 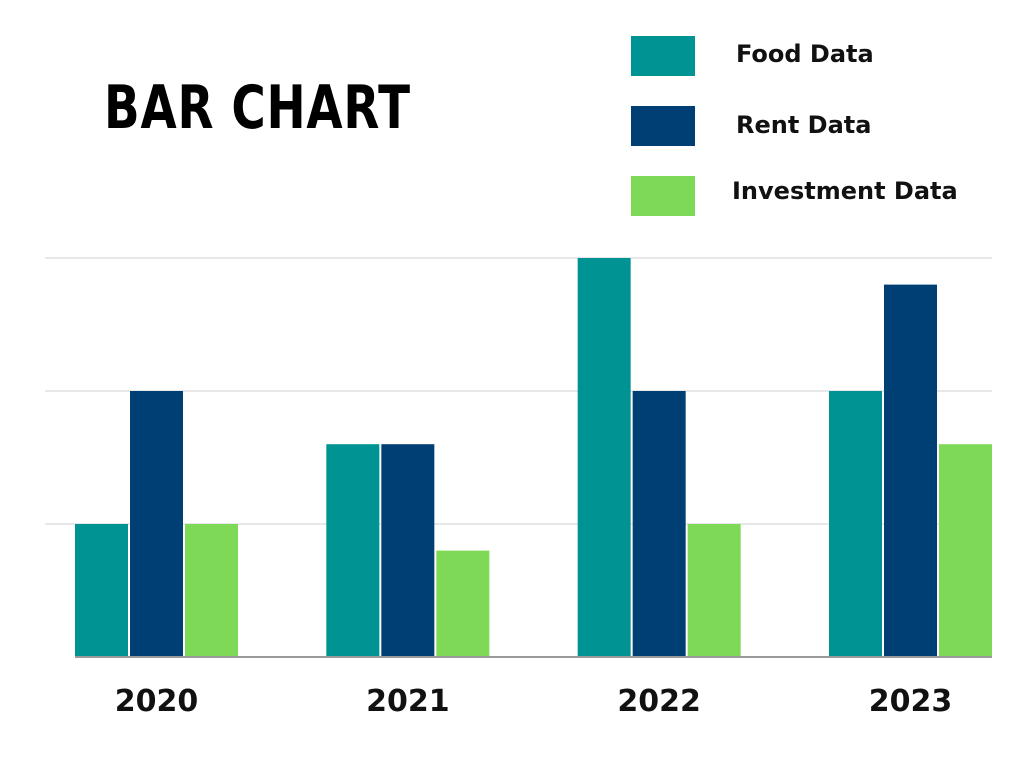 What do you see at coordinates (663, 126) in the screenshot?
I see `legend-swatch-rent` at bounding box center [663, 126].